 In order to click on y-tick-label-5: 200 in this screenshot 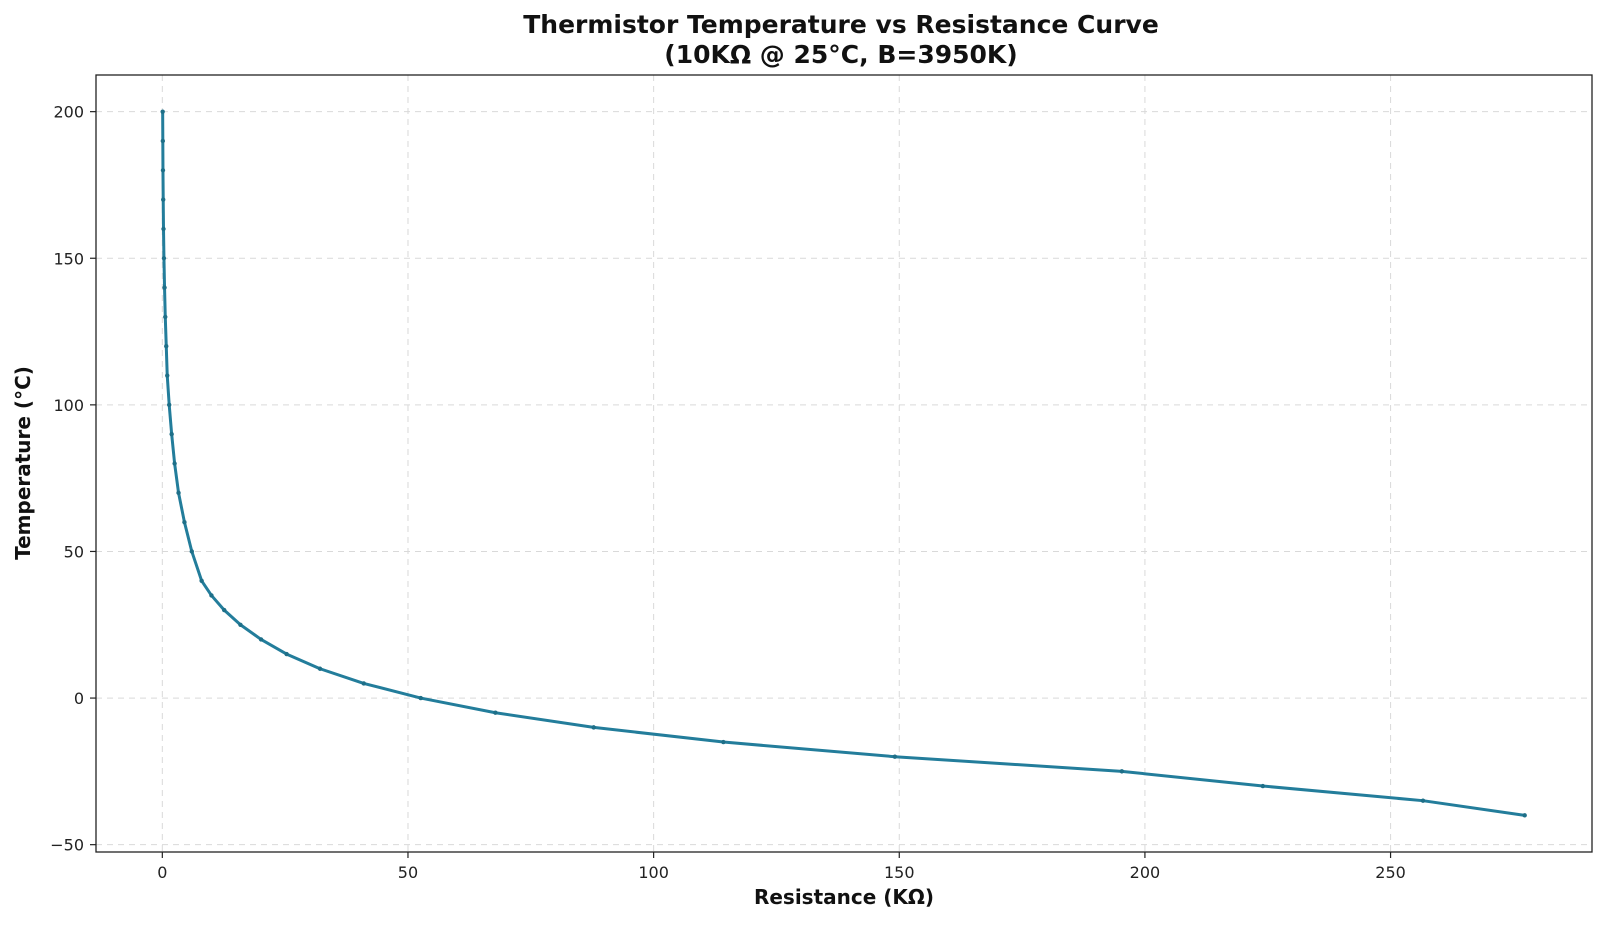, I will do `click(68, 112)`.